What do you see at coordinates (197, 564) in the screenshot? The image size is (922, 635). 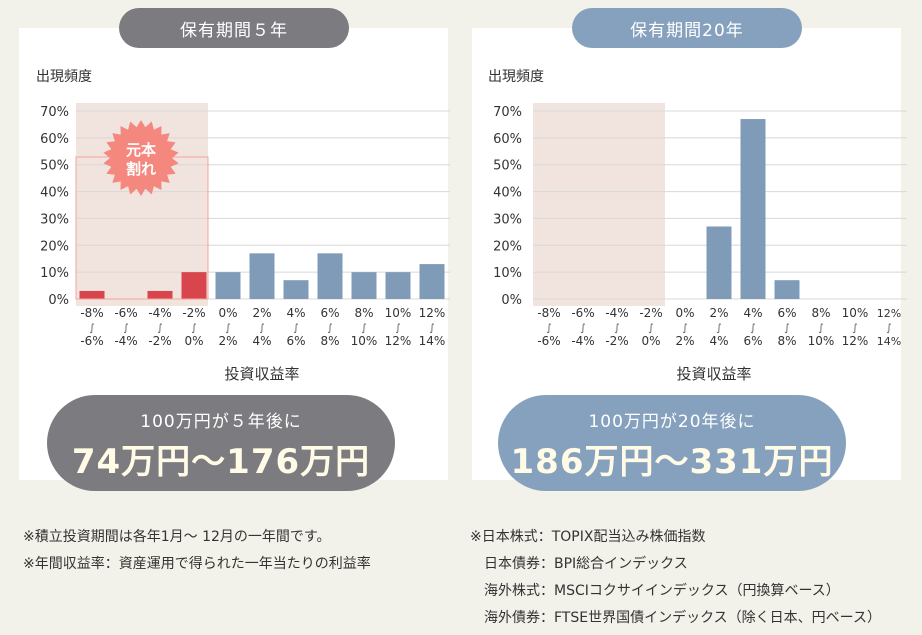 I see `note-annual-return: ※年間収益率：資産運用で得られた一年当たりの利益率` at bounding box center [197, 564].